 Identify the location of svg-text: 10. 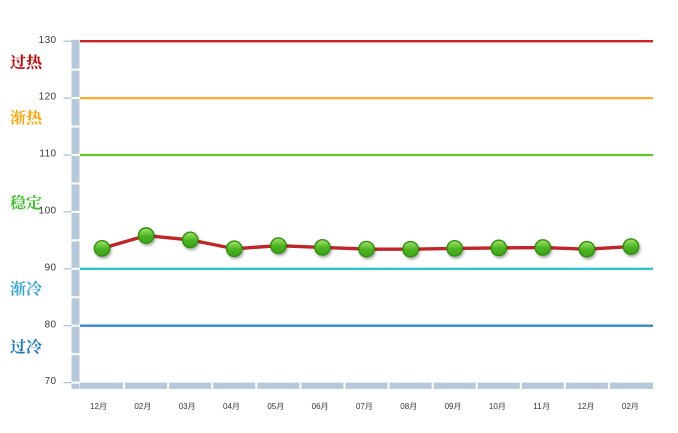
(493, 406).